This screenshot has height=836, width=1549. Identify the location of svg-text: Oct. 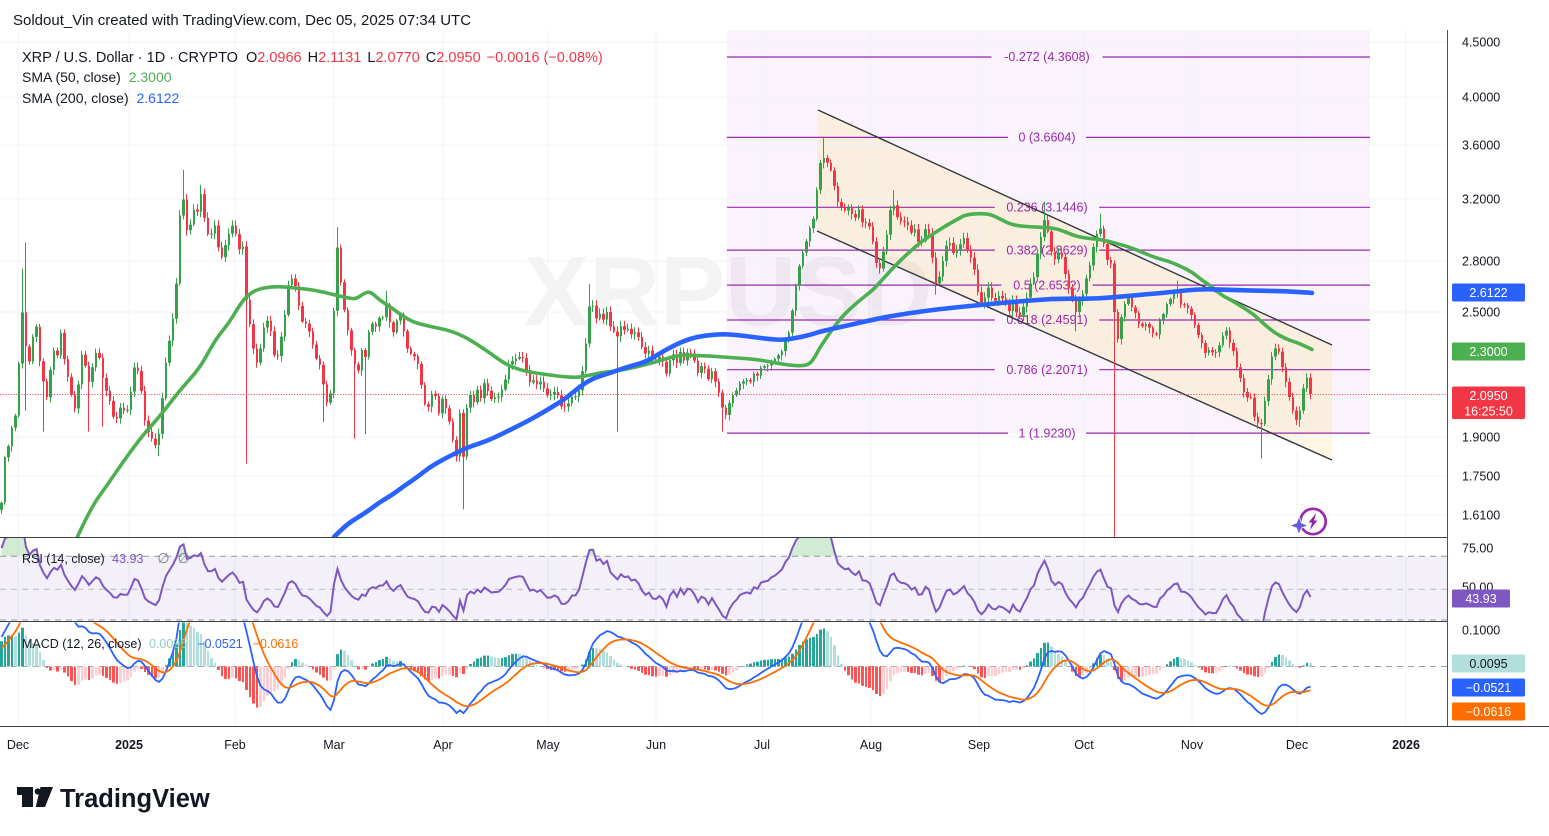
(1084, 745).